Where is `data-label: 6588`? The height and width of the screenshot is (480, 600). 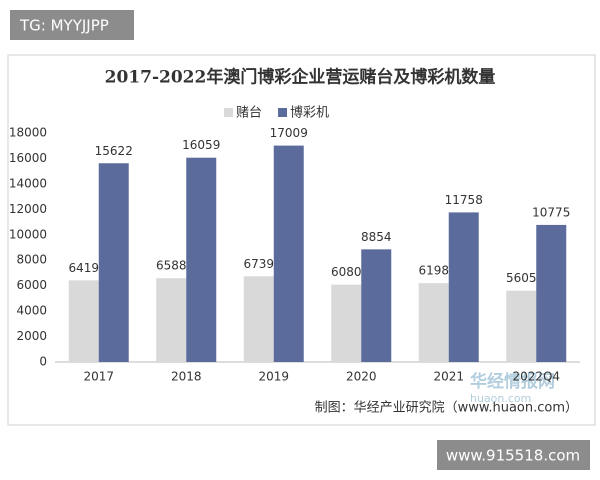
data-label: 6588 is located at coordinates (171, 266).